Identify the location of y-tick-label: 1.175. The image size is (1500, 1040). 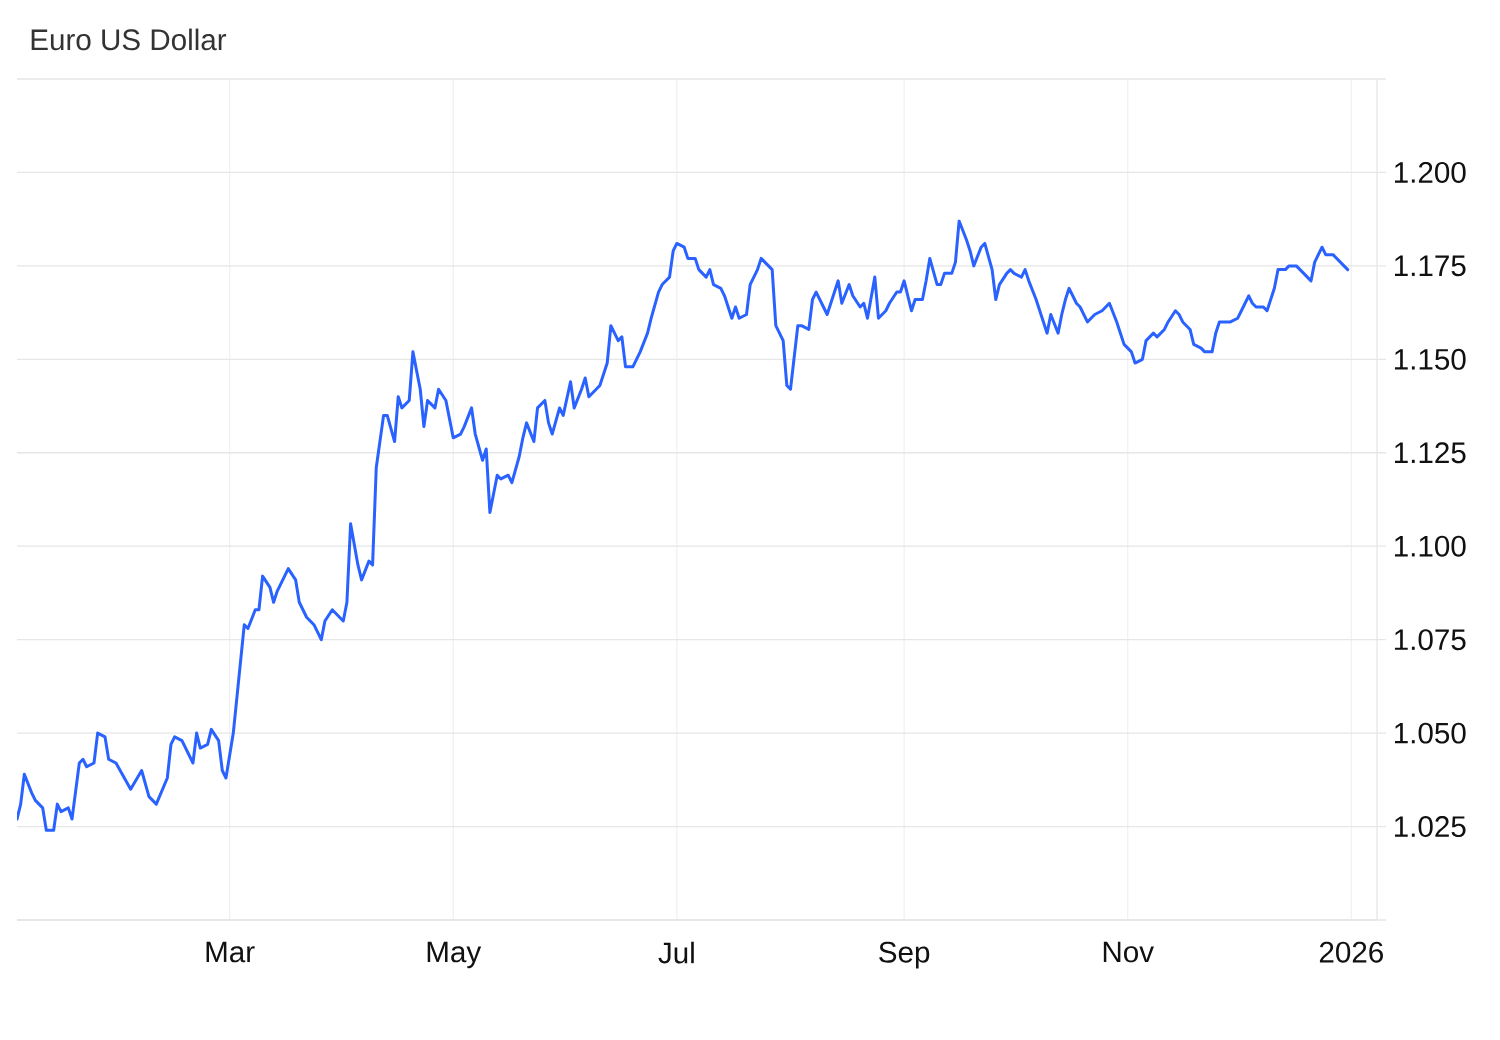
(1430, 266).